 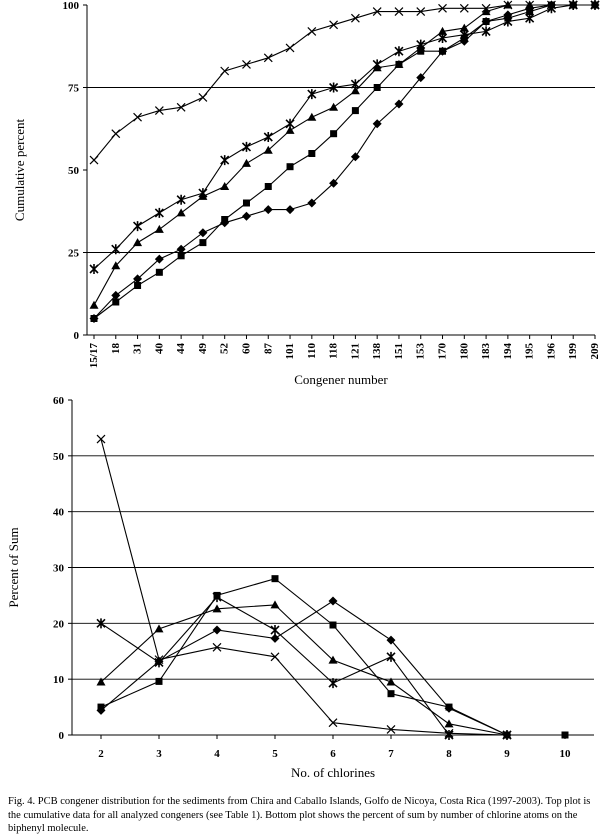 What do you see at coordinates (74, 89) in the screenshot?
I see `y-tick-label: 75` at bounding box center [74, 89].